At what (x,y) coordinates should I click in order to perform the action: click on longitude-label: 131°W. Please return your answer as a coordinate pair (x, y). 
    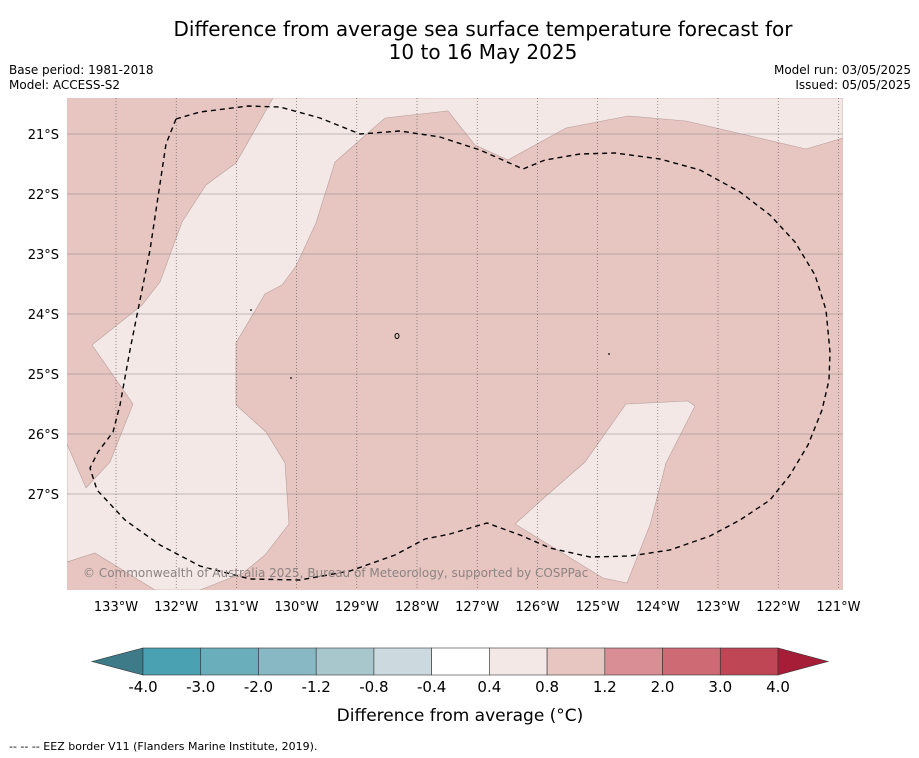
    Looking at the image, I should click on (236, 607).